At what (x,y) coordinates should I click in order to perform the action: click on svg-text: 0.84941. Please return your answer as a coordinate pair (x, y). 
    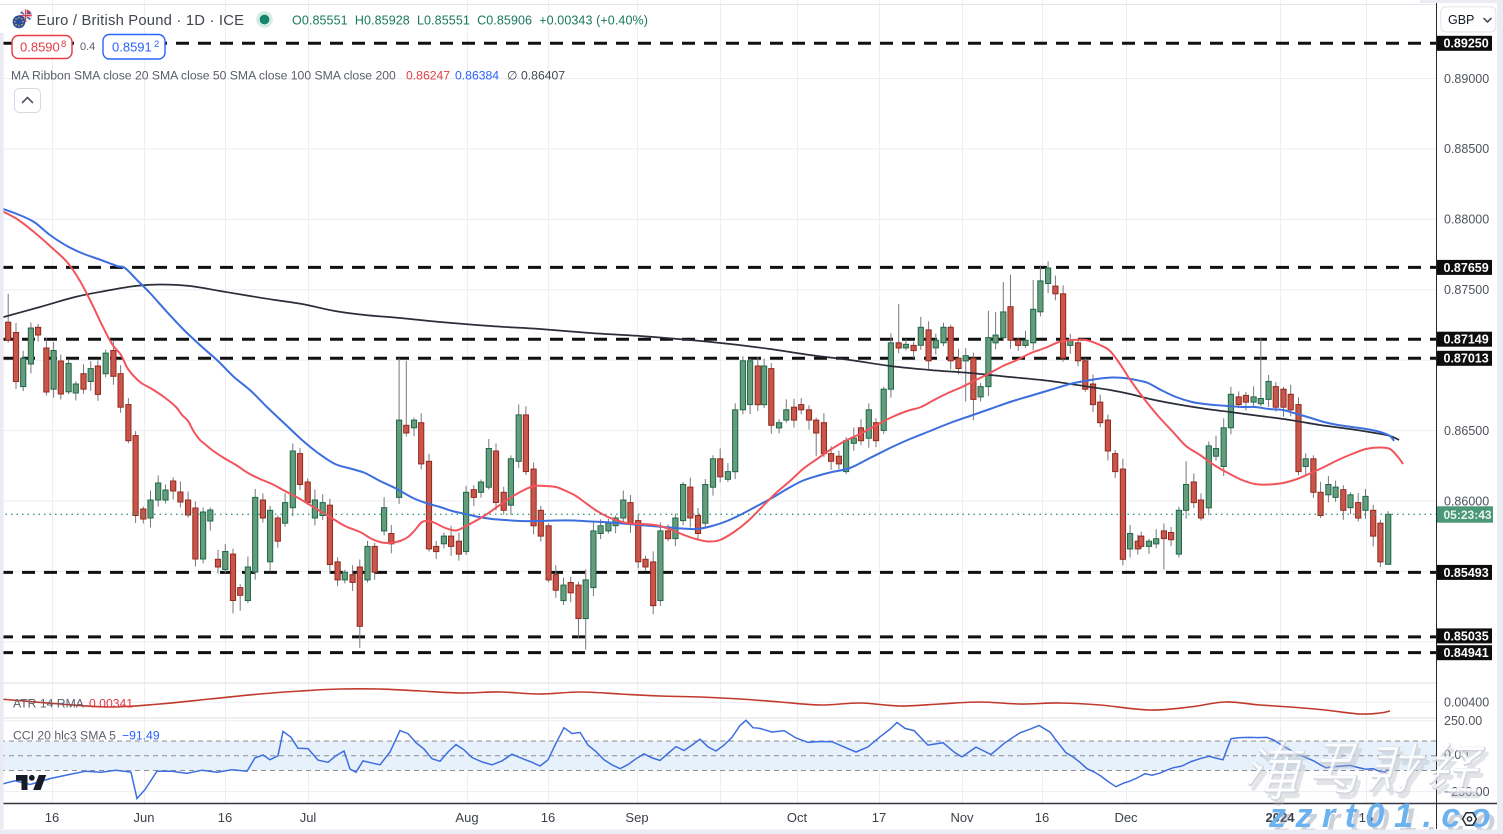
    Looking at the image, I should click on (1466, 653).